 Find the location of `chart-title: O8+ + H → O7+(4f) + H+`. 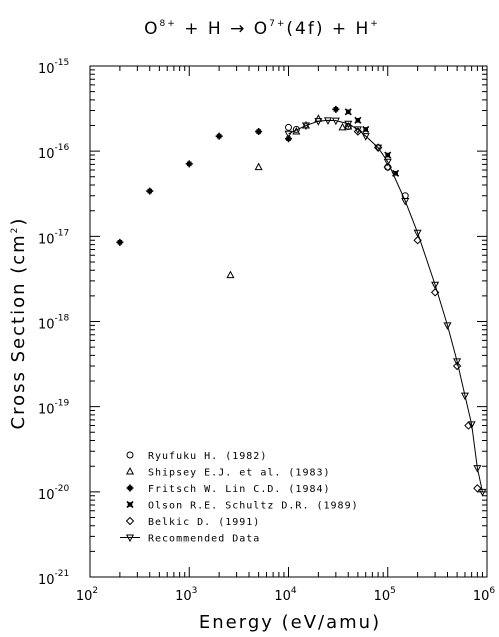

chart-title: O8+ + H → O7+(4f) + H+ is located at coordinates (262, 29).